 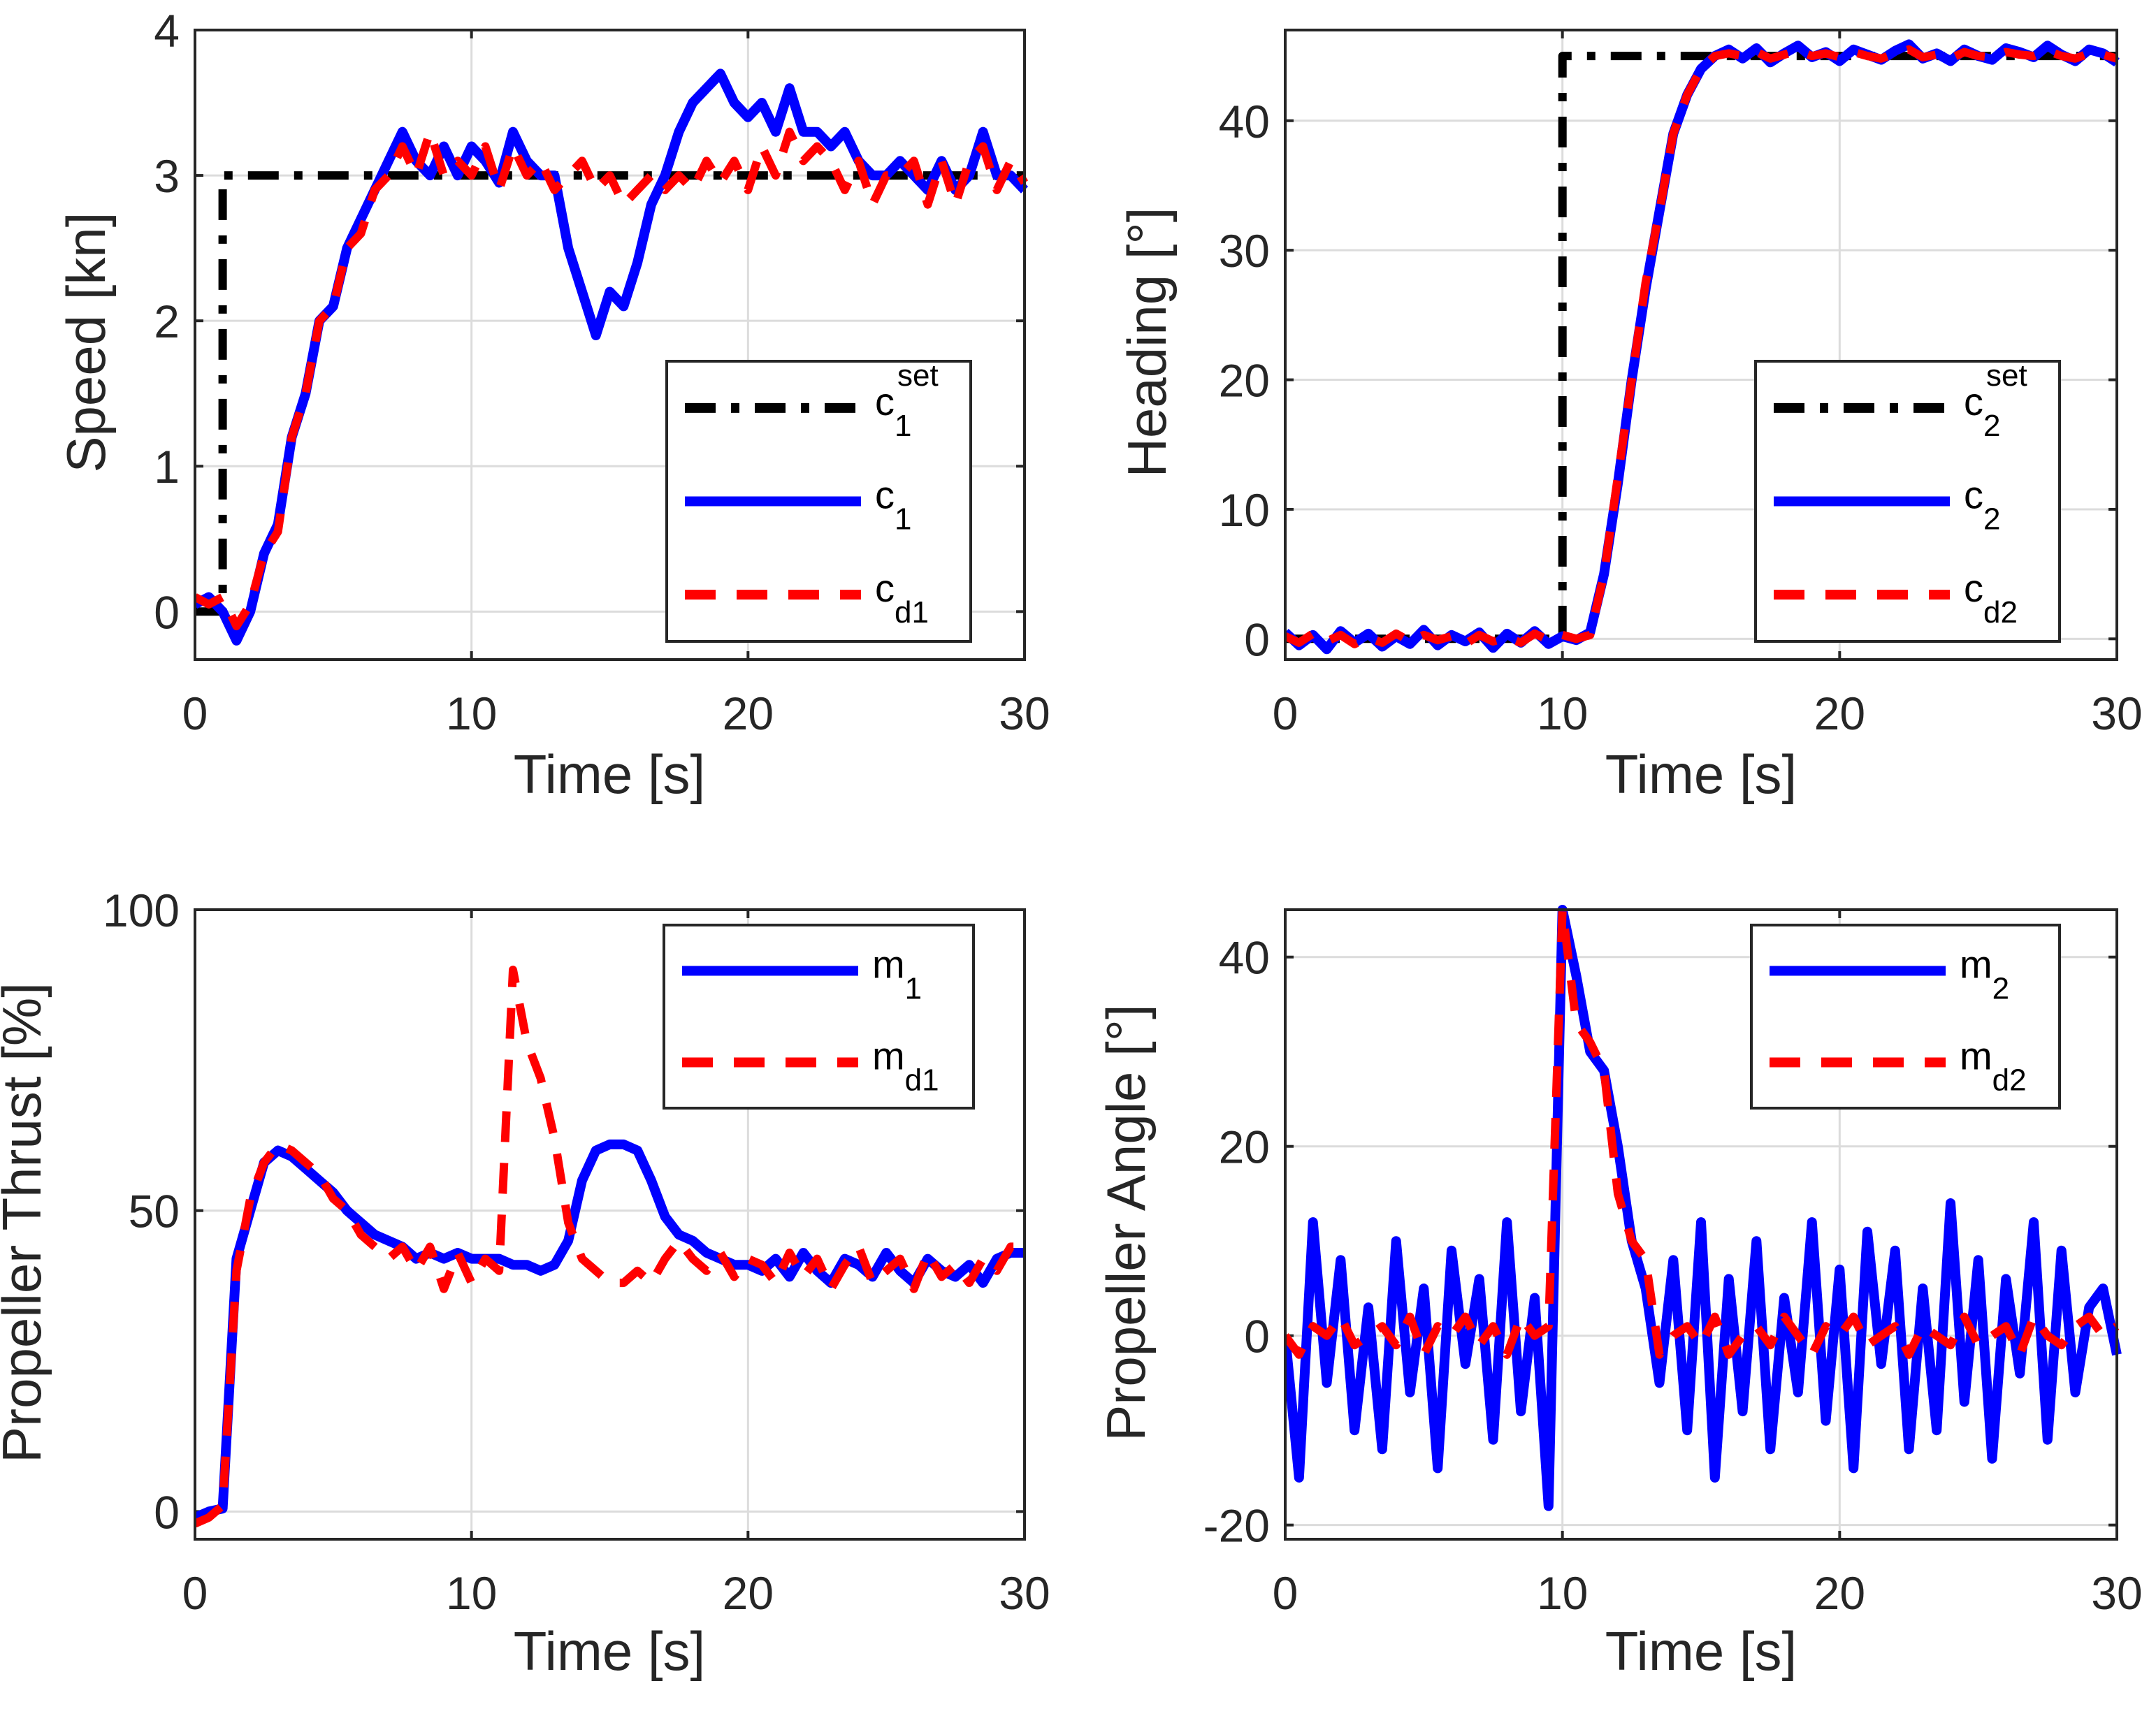 What do you see at coordinates (167, 467) in the screenshot?
I see `y-tick-label: 1` at bounding box center [167, 467].